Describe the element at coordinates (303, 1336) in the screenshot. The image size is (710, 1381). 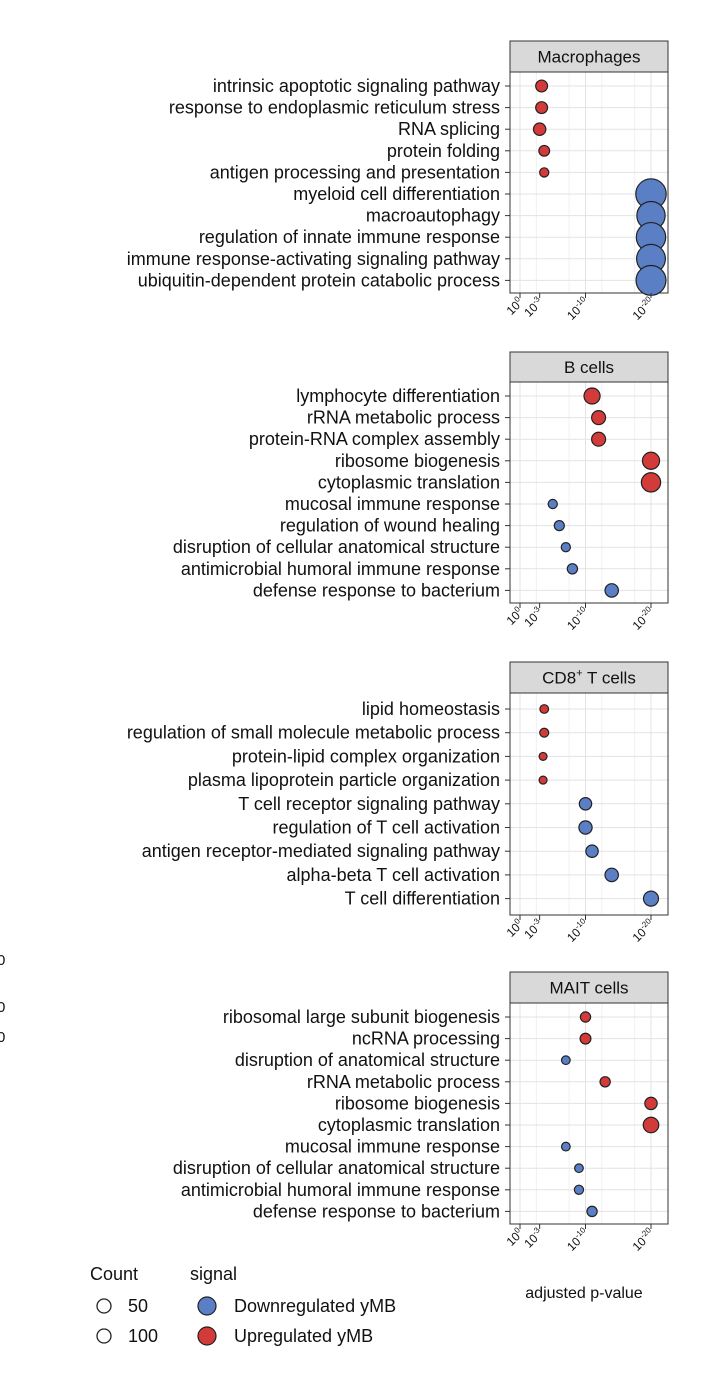
I see `legend-color-label: Upregulated yMB` at that location.